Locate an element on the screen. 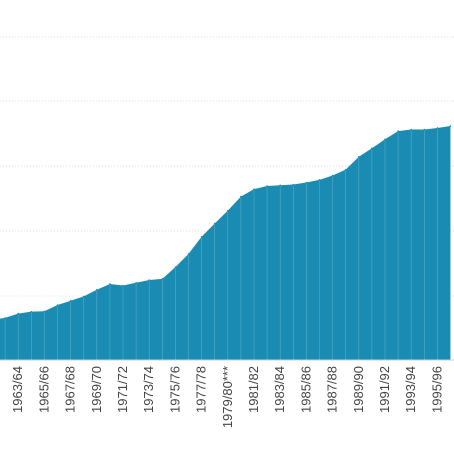  x-tick-label: 1979/80*** is located at coordinates (227, 397).